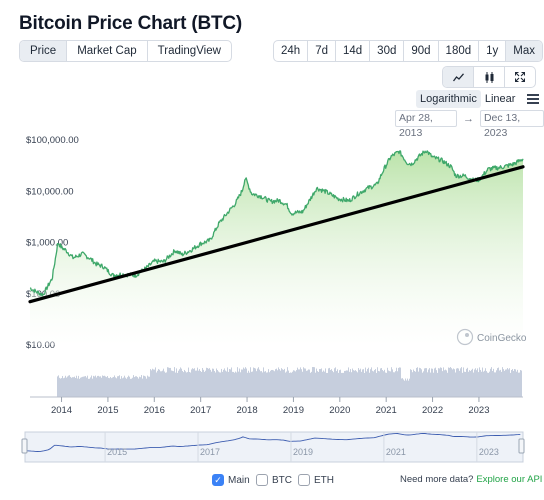 Image resolution: width=544 pixels, height=500 pixels. I want to click on range-30d-button: 30d, so click(386, 51).